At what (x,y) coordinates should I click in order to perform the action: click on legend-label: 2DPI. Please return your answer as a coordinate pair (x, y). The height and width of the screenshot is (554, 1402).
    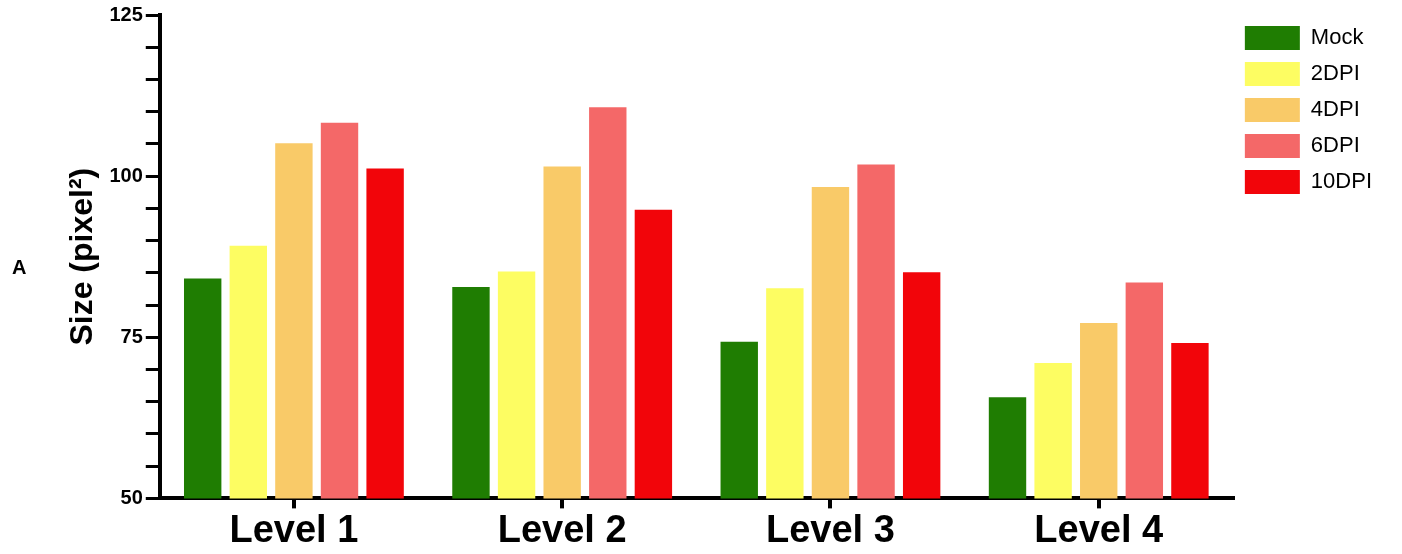
    Looking at the image, I should click on (1335, 73).